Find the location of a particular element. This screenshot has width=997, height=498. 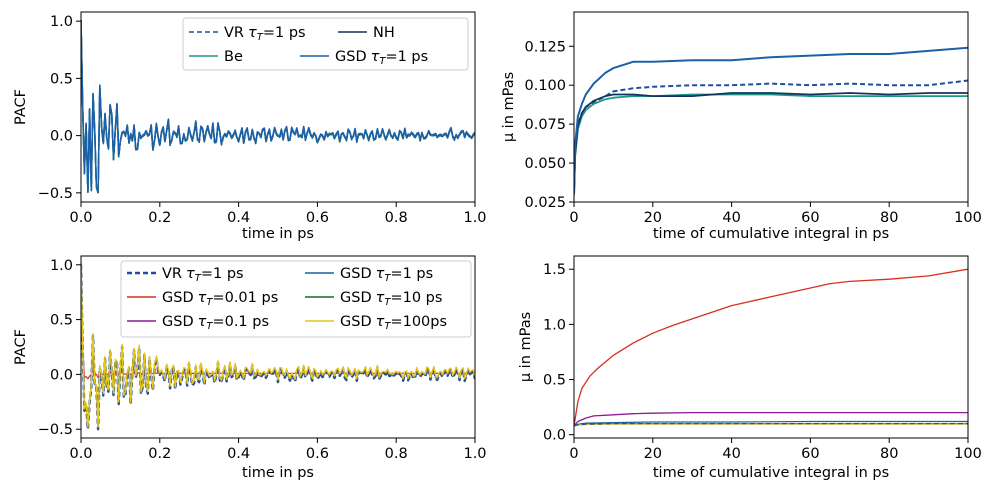

legend-label-vr: VR τT=1 ps is located at coordinates (265, 34).